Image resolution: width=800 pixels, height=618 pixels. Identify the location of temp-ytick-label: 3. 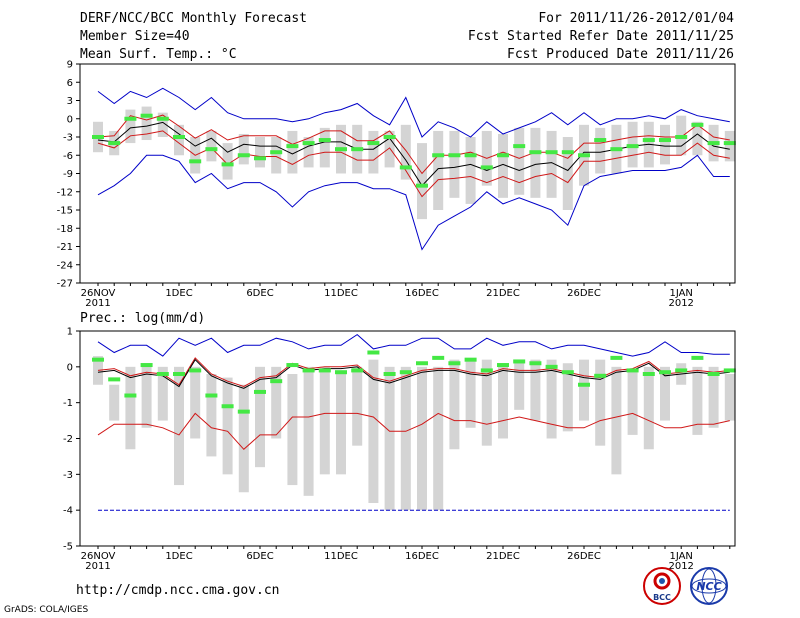
(70, 101).